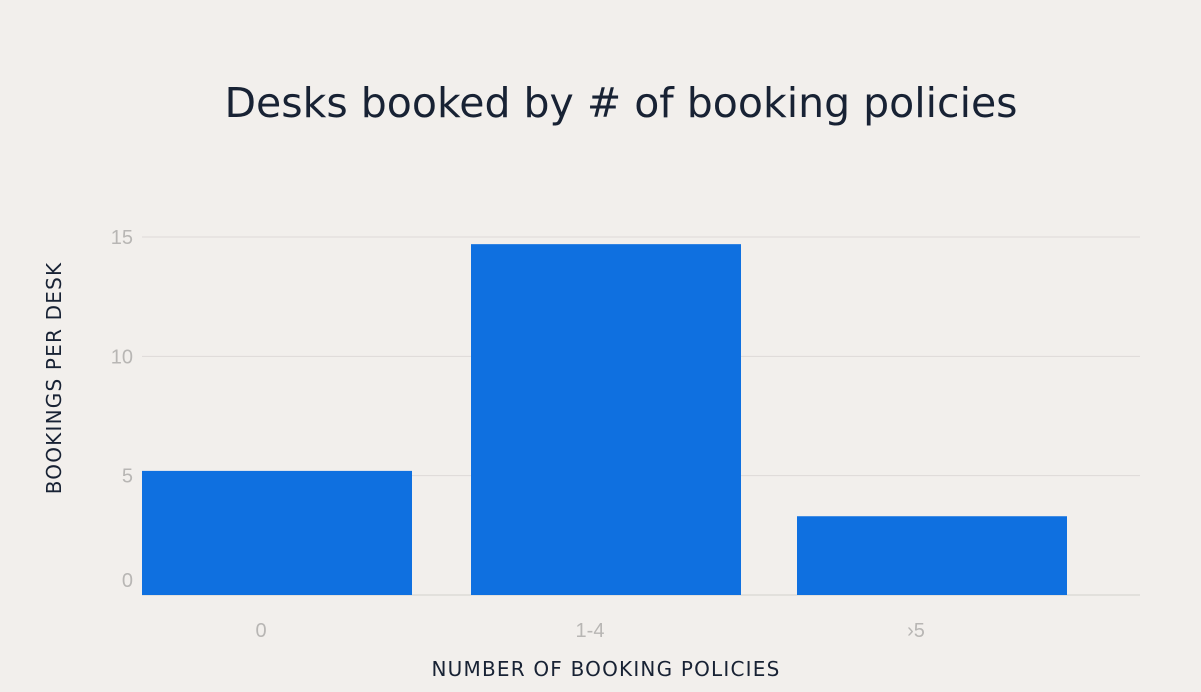  What do you see at coordinates (606, 669) in the screenshot?
I see `x-axis-title: NUMBER OF BOOKING POLICIES` at bounding box center [606, 669].